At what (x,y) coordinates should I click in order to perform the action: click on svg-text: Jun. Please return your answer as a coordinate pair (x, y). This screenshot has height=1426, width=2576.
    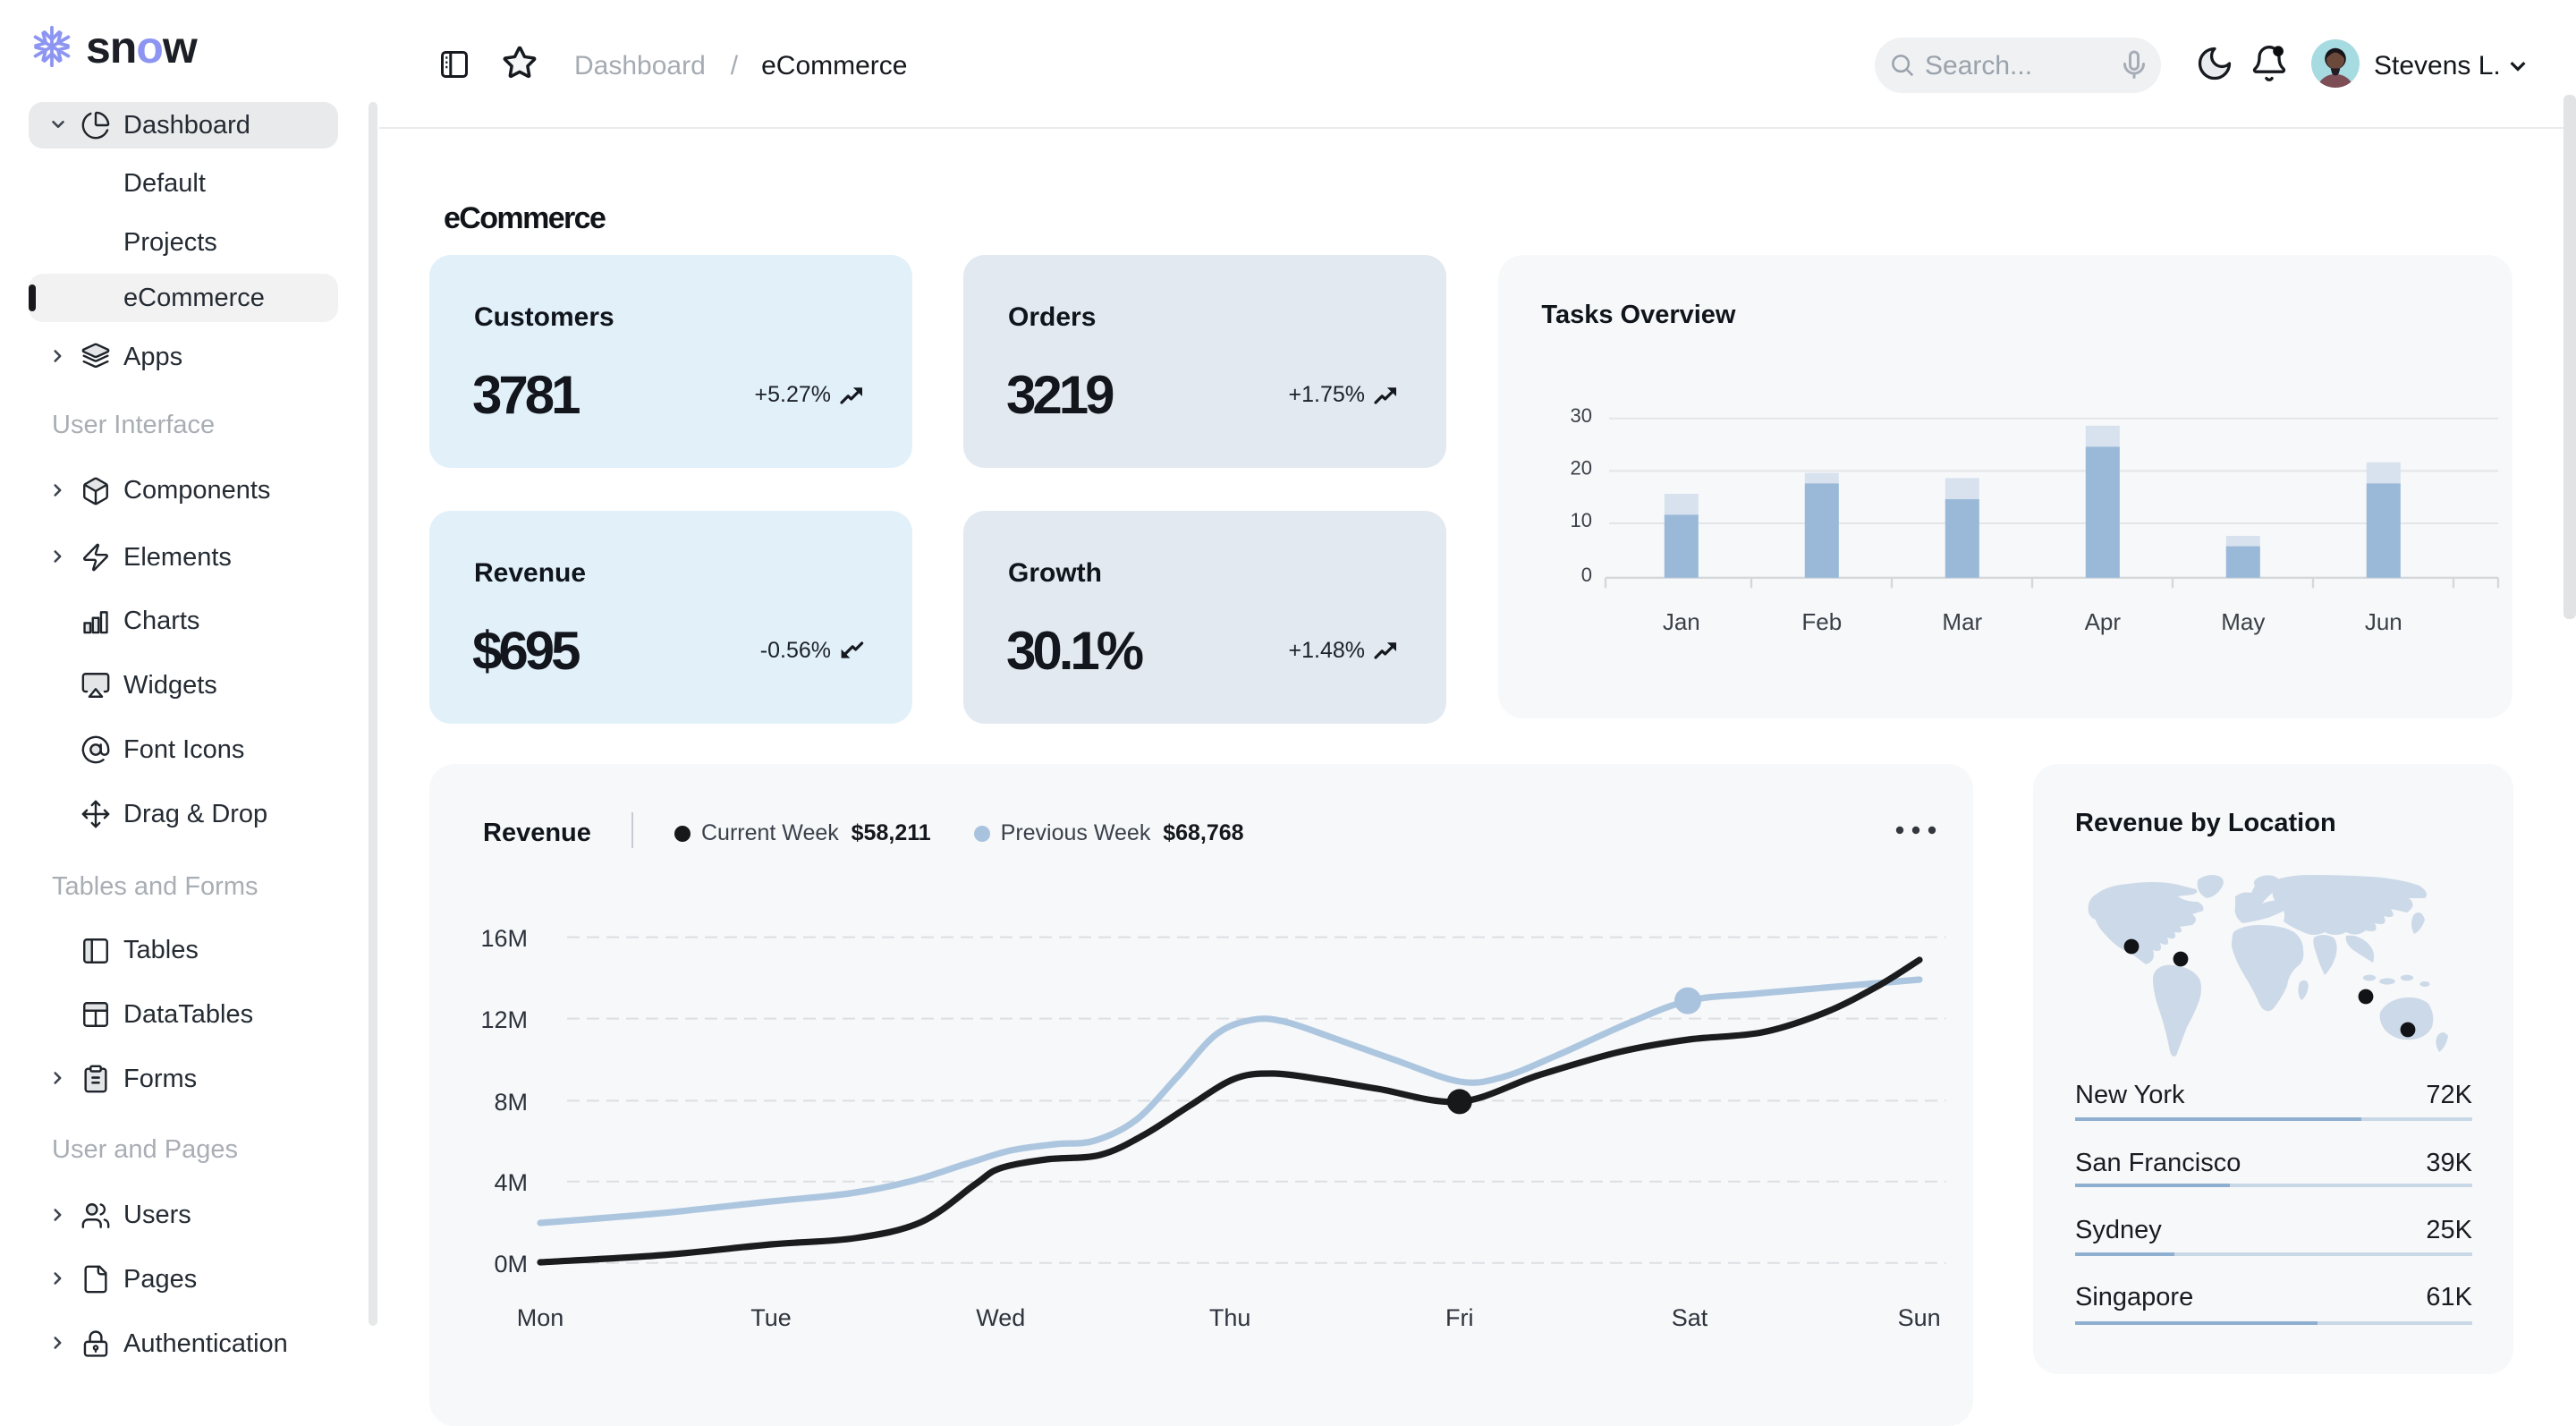
    Looking at the image, I should click on (2383, 622).